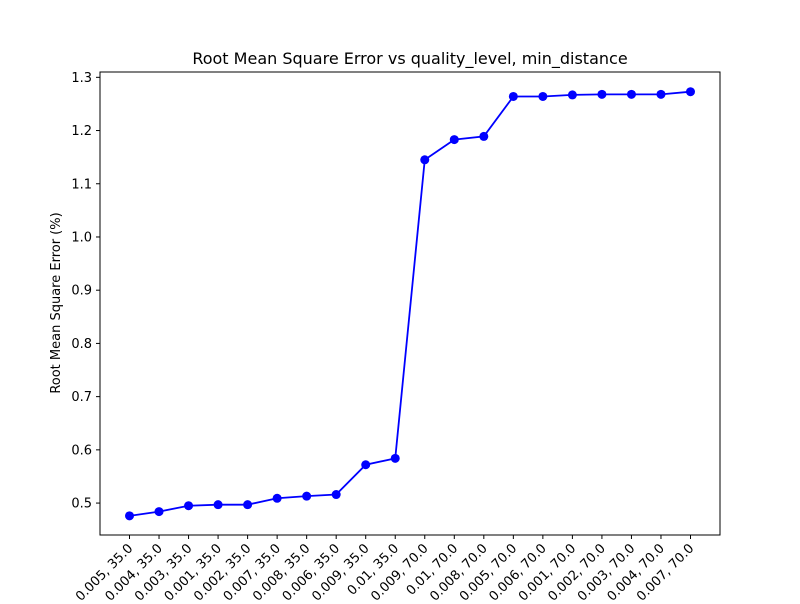 This screenshot has width=800, height=604. What do you see at coordinates (81, 78) in the screenshot?
I see `y-tick-label: 1.3` at bounding box center [81, 78].